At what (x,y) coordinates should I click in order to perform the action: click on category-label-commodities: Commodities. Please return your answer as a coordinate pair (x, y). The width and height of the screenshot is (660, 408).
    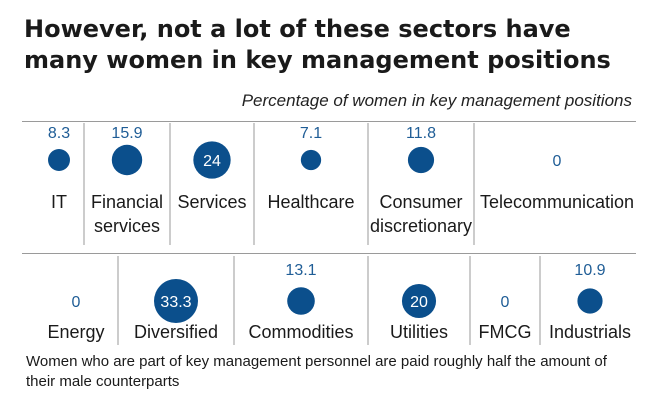
    Looking at the image, I should click on (300, 332).